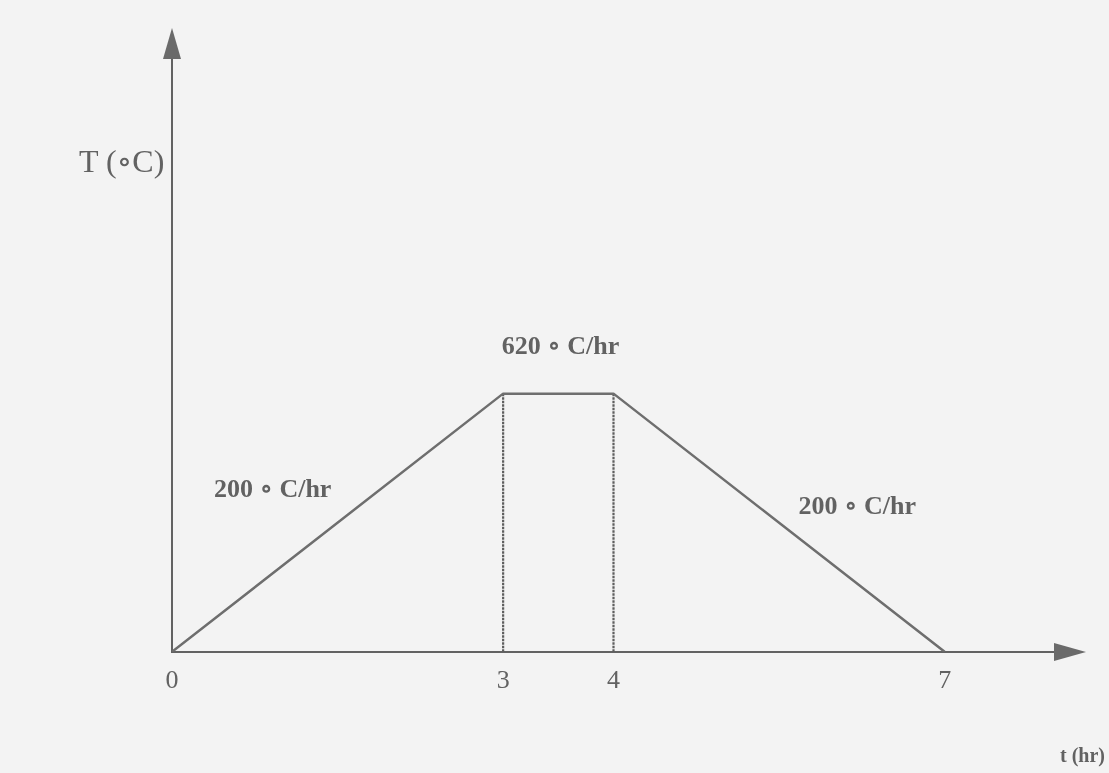  Describe the element at coordinates (503, 680) in the screenshot. I see `x-tick-label: 3` at that location.